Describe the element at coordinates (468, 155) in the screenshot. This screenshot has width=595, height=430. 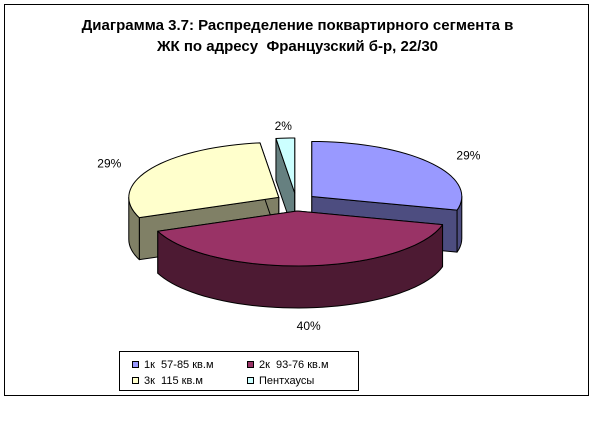
I see `pie-label-1k: 29%` at that location.